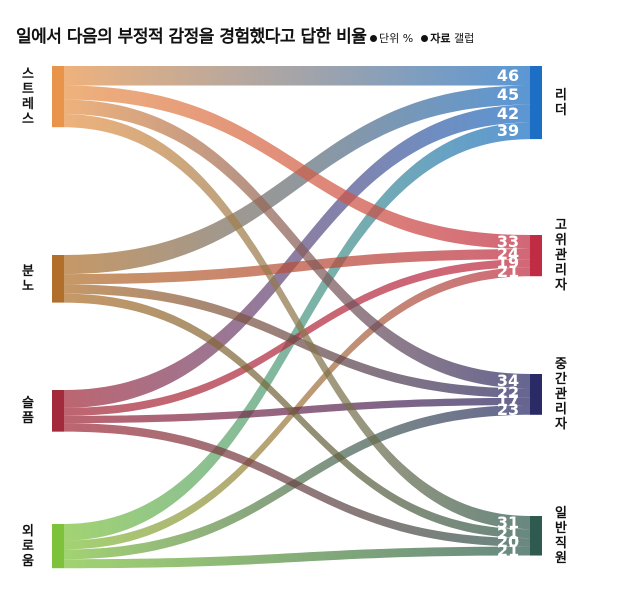 This screenshot has height=616, width=640. What do you see at coordinates (561, 256) in the screenshot?
I see `group-label: 고위 관리자` at bounding box center [561, 256].